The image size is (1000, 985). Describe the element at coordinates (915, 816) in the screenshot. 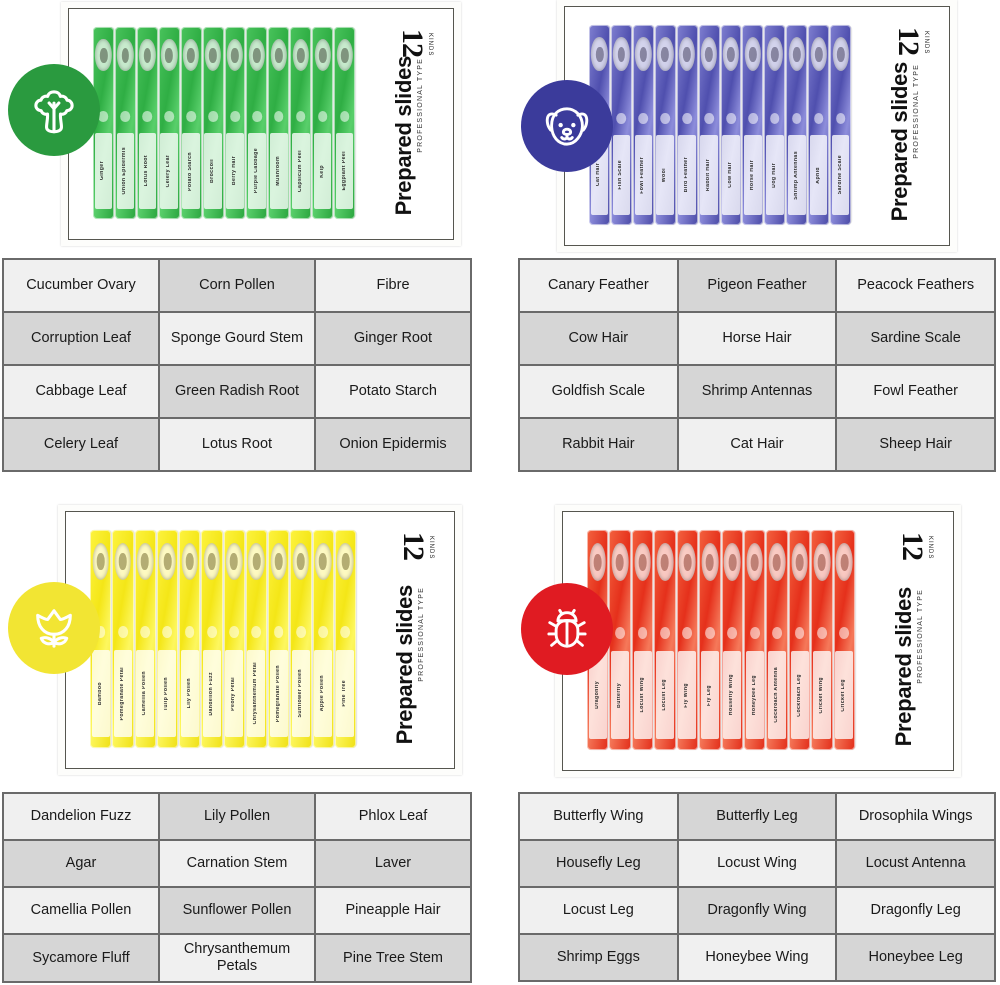

I see `table-cell: Drosophila Wings` at that location.